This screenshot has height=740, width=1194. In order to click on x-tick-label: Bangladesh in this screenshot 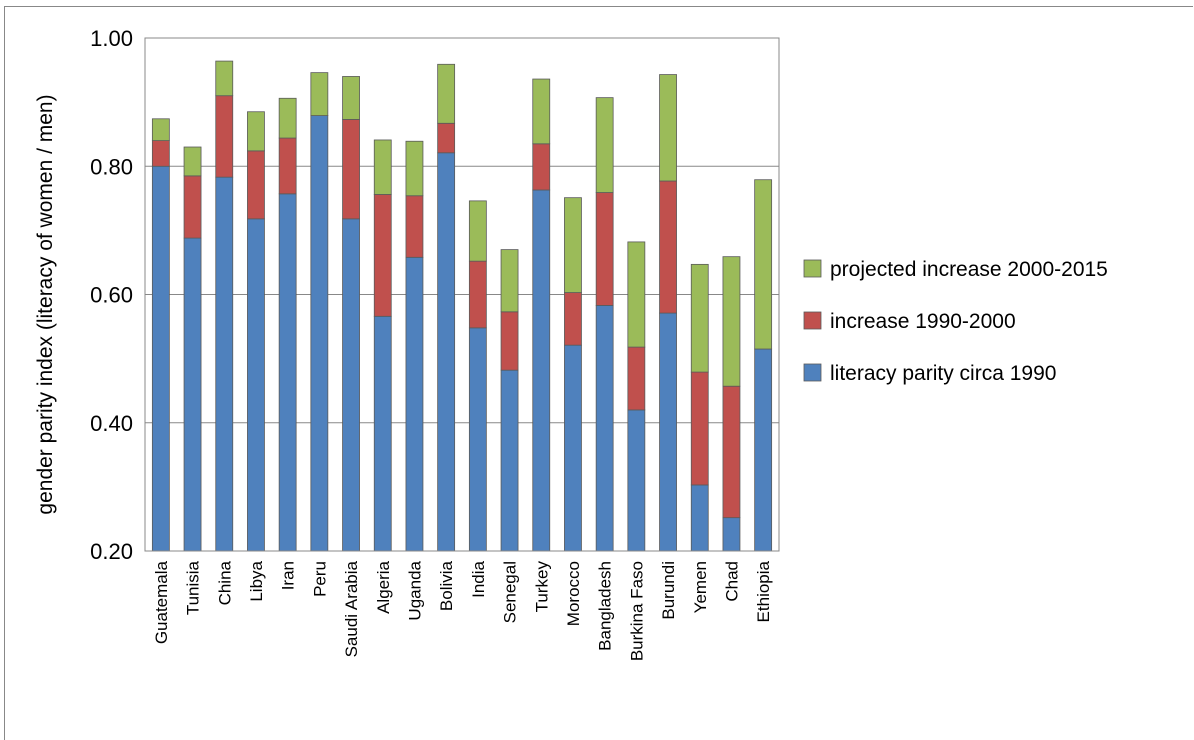, I will do `click(605, 606)`.